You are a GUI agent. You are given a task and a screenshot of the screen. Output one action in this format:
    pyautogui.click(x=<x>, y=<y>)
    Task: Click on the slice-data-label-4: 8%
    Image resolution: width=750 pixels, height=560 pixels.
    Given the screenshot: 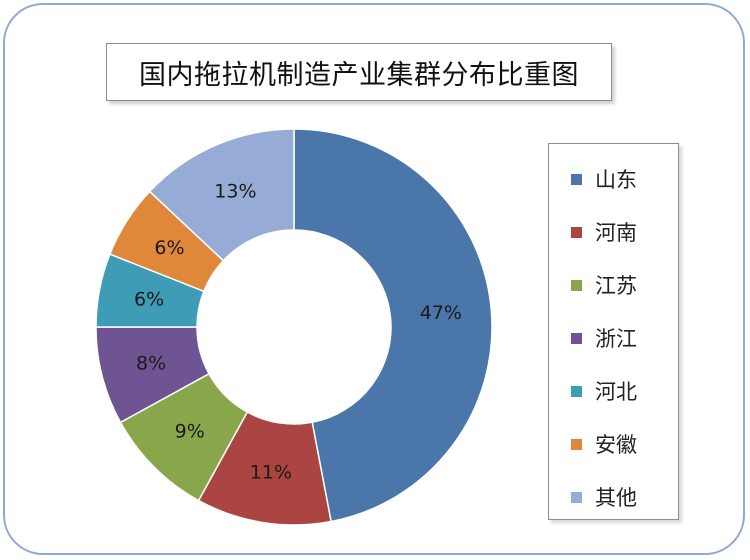 What is the action you would take?
    pyautogui.click(x=151, y=364)
    